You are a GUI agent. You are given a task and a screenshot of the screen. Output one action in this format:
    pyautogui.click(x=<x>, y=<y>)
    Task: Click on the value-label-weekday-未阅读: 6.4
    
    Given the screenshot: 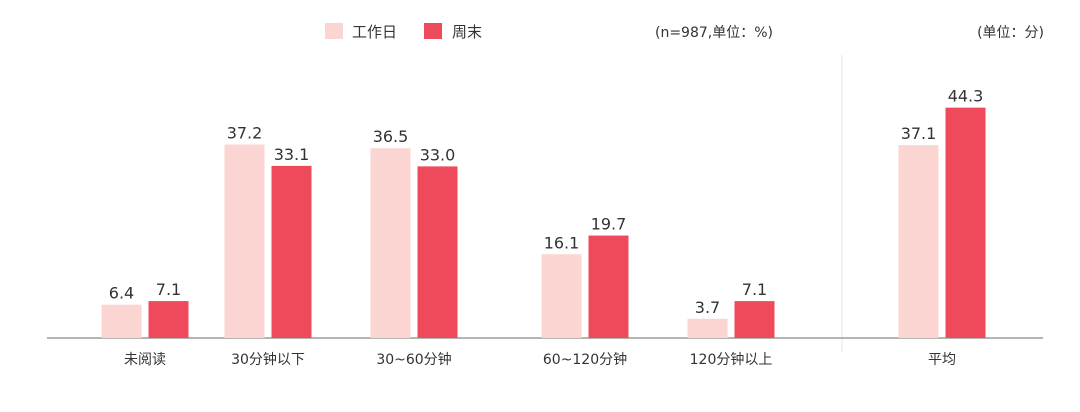 What is the action you would take?
    pyautogui.click(x=121, y=293)
    